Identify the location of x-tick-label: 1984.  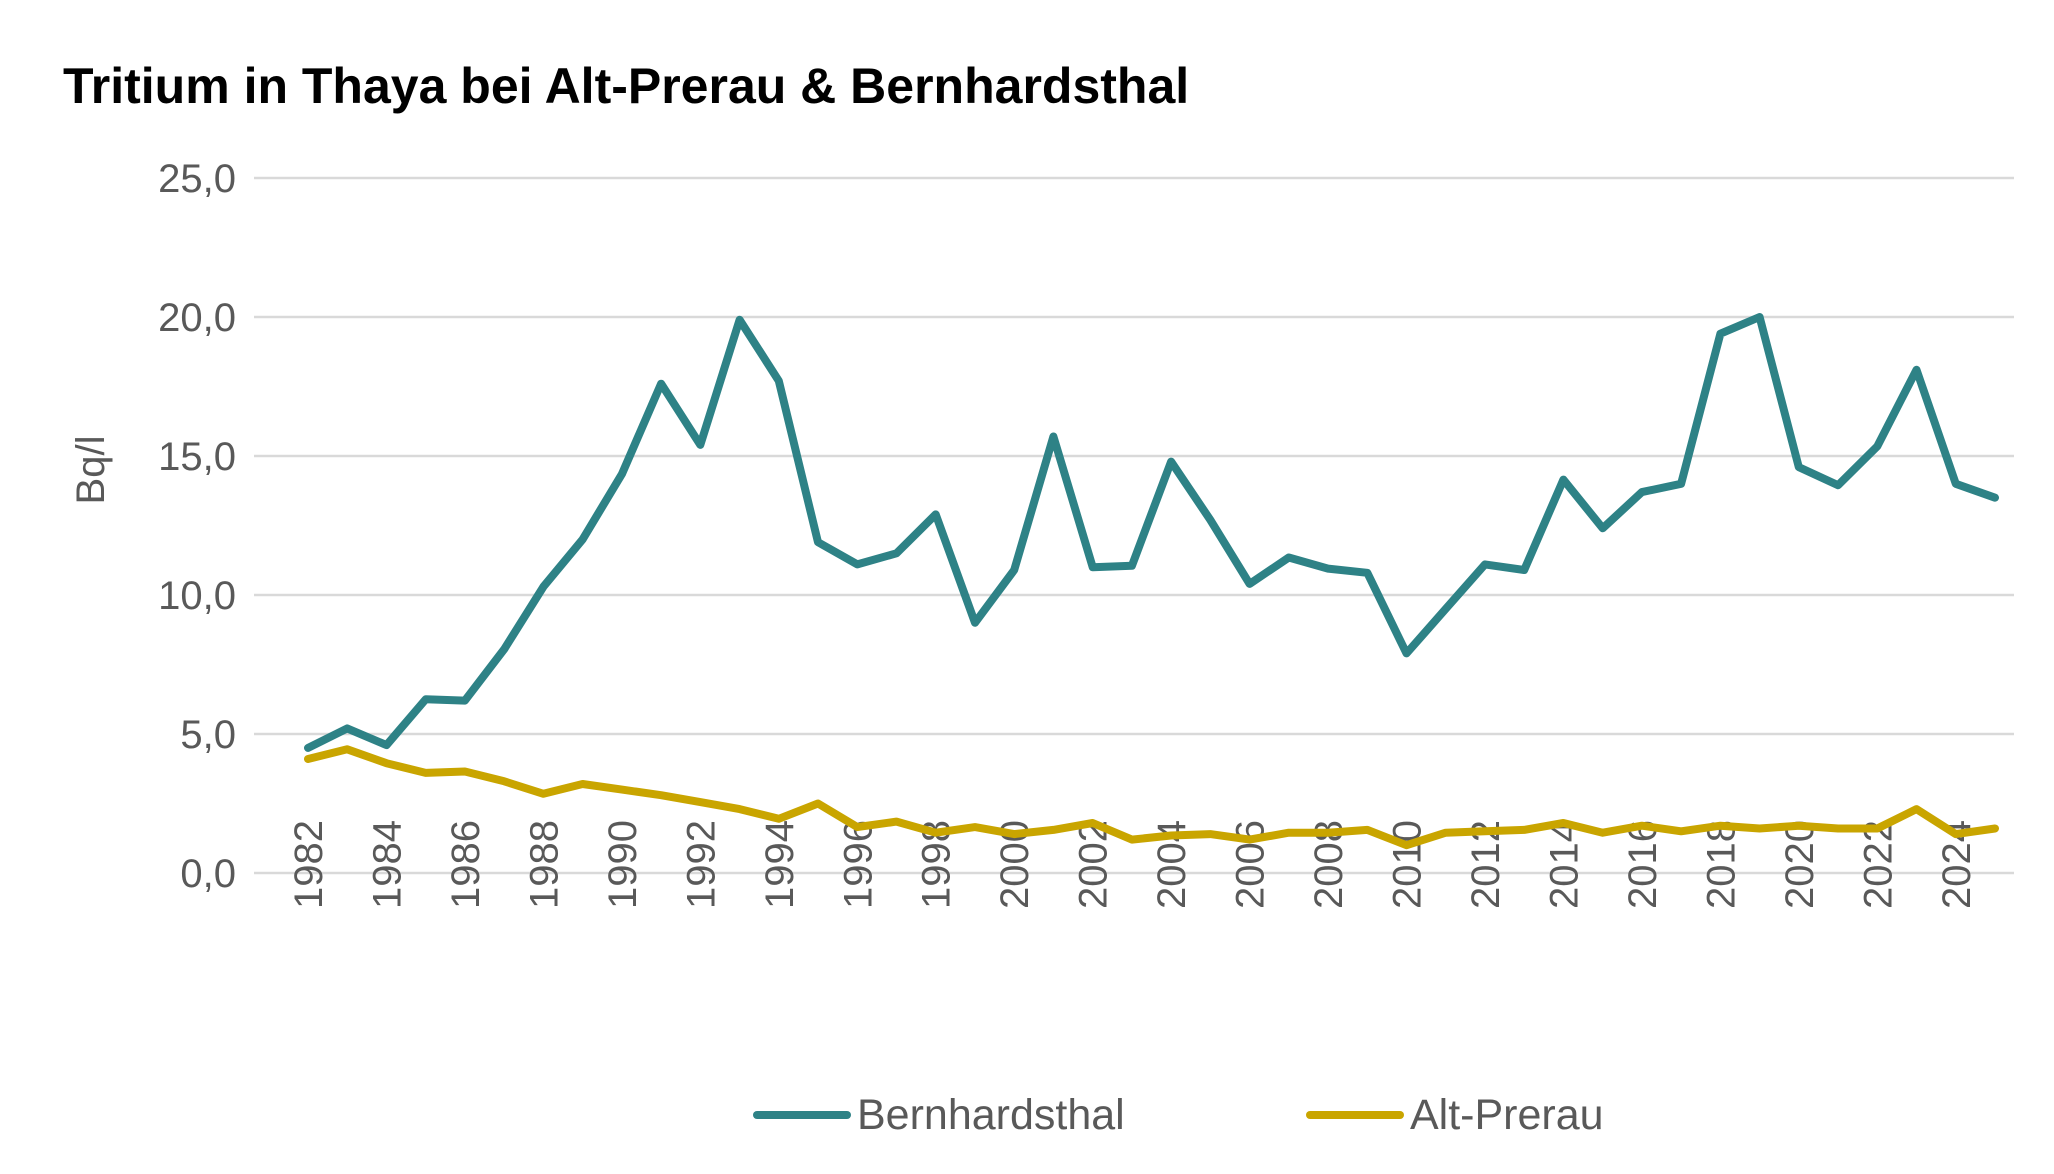
(387, 864).